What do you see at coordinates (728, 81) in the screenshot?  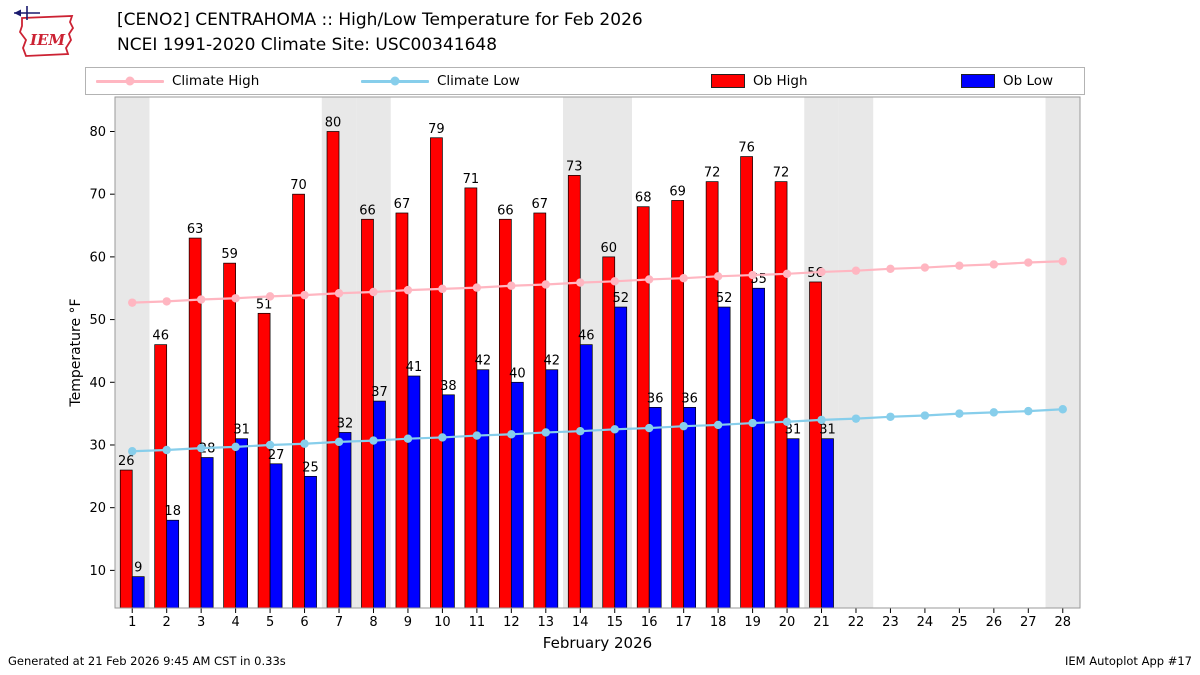 I see `ob-high-sample` at bounding box center [728, 81].